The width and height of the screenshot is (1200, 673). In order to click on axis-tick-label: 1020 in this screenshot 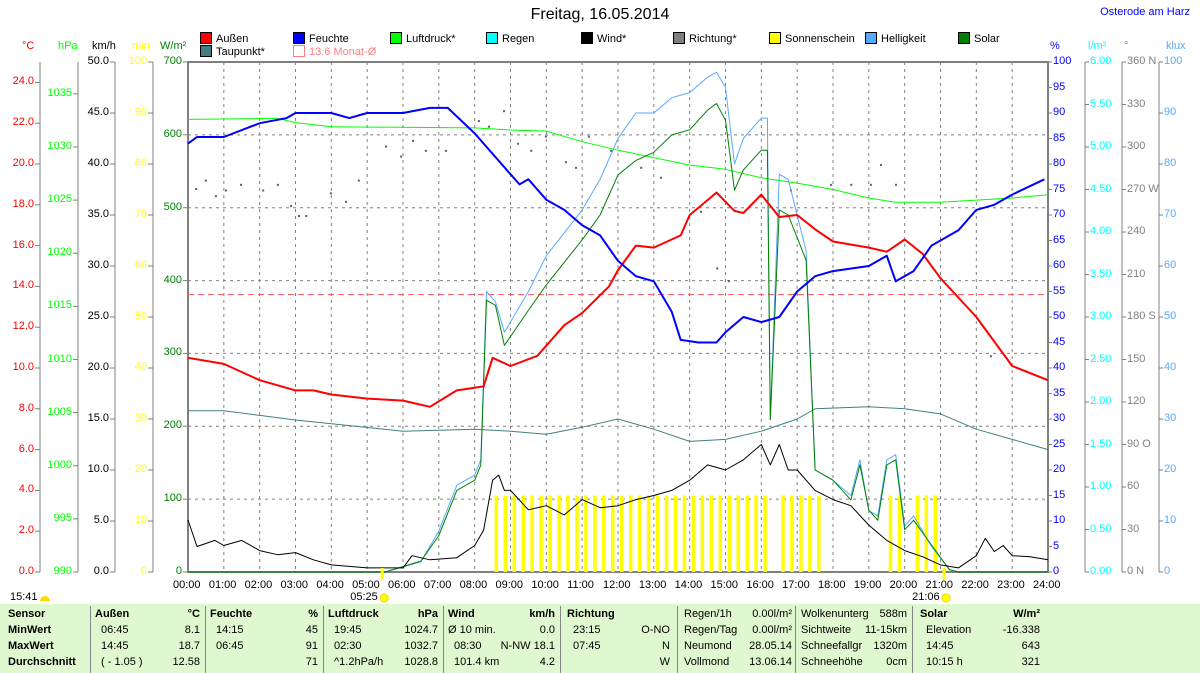, I will do `click(59, 252)`.